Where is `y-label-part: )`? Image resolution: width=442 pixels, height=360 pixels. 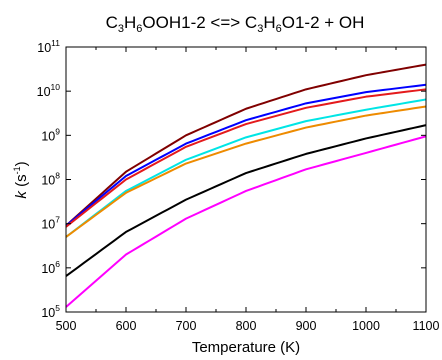 y-label-part: ) is located at coordinates (21, 163).